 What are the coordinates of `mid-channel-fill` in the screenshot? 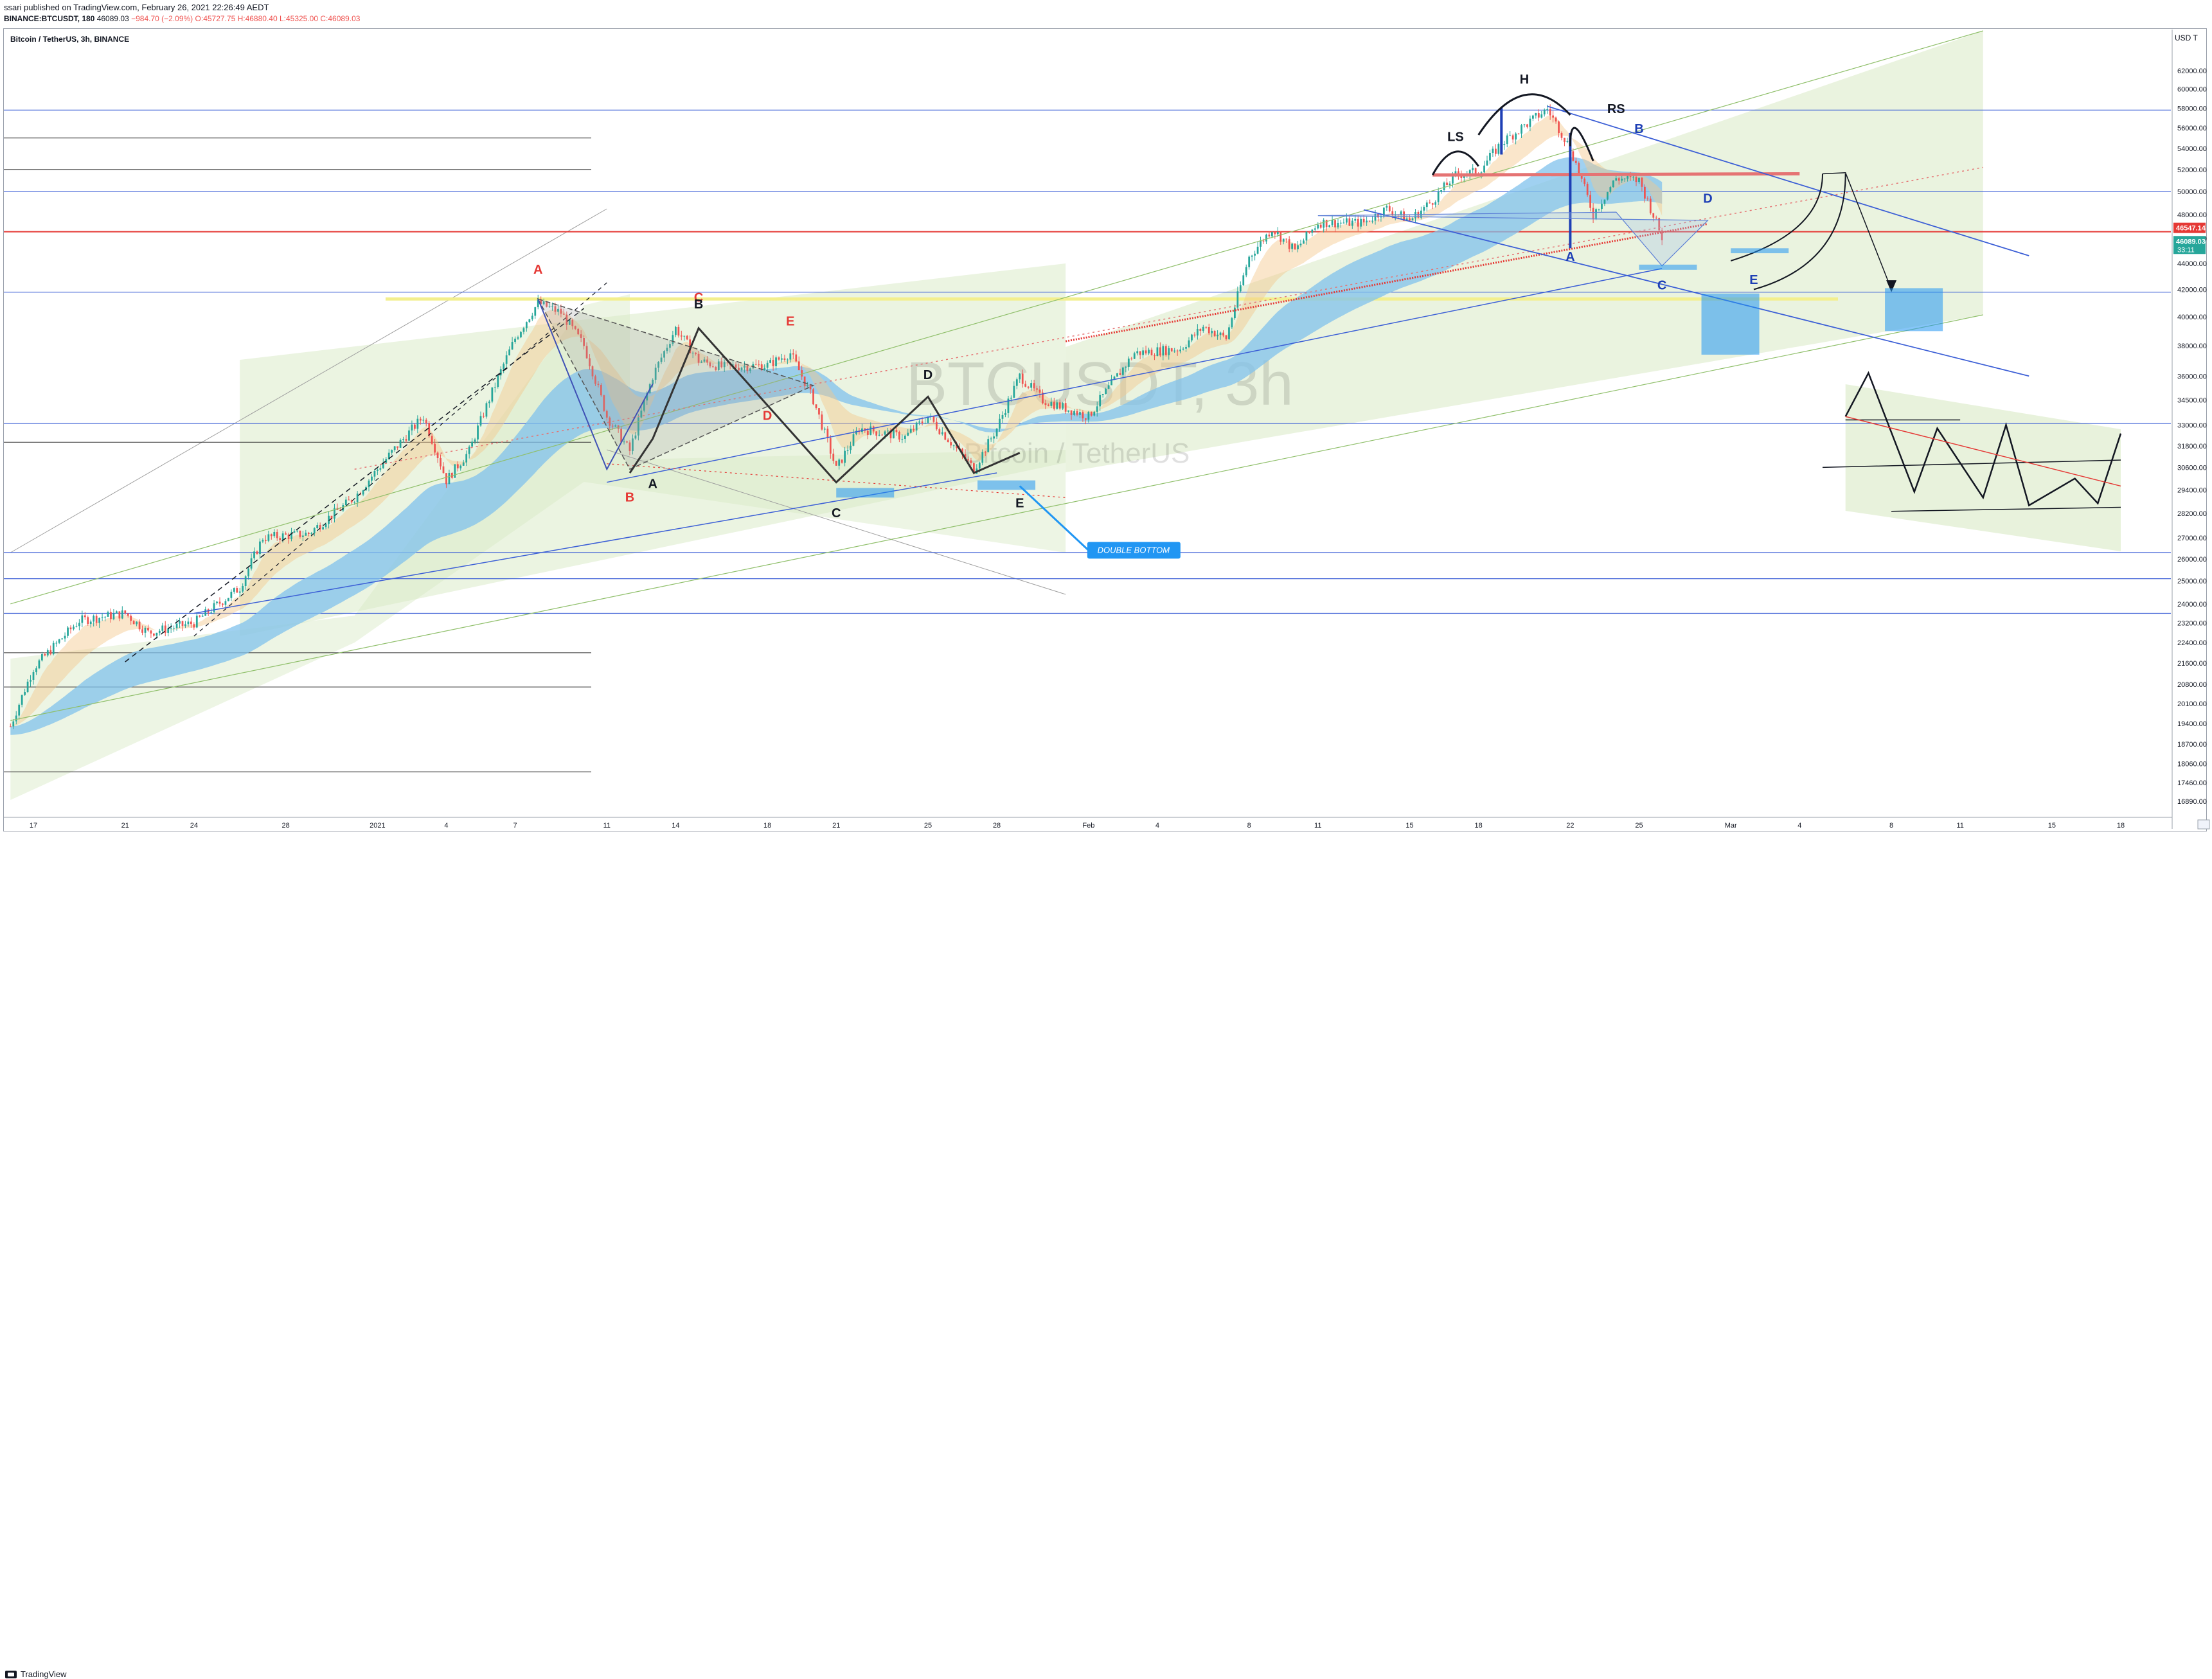 It's located at (653, 449).